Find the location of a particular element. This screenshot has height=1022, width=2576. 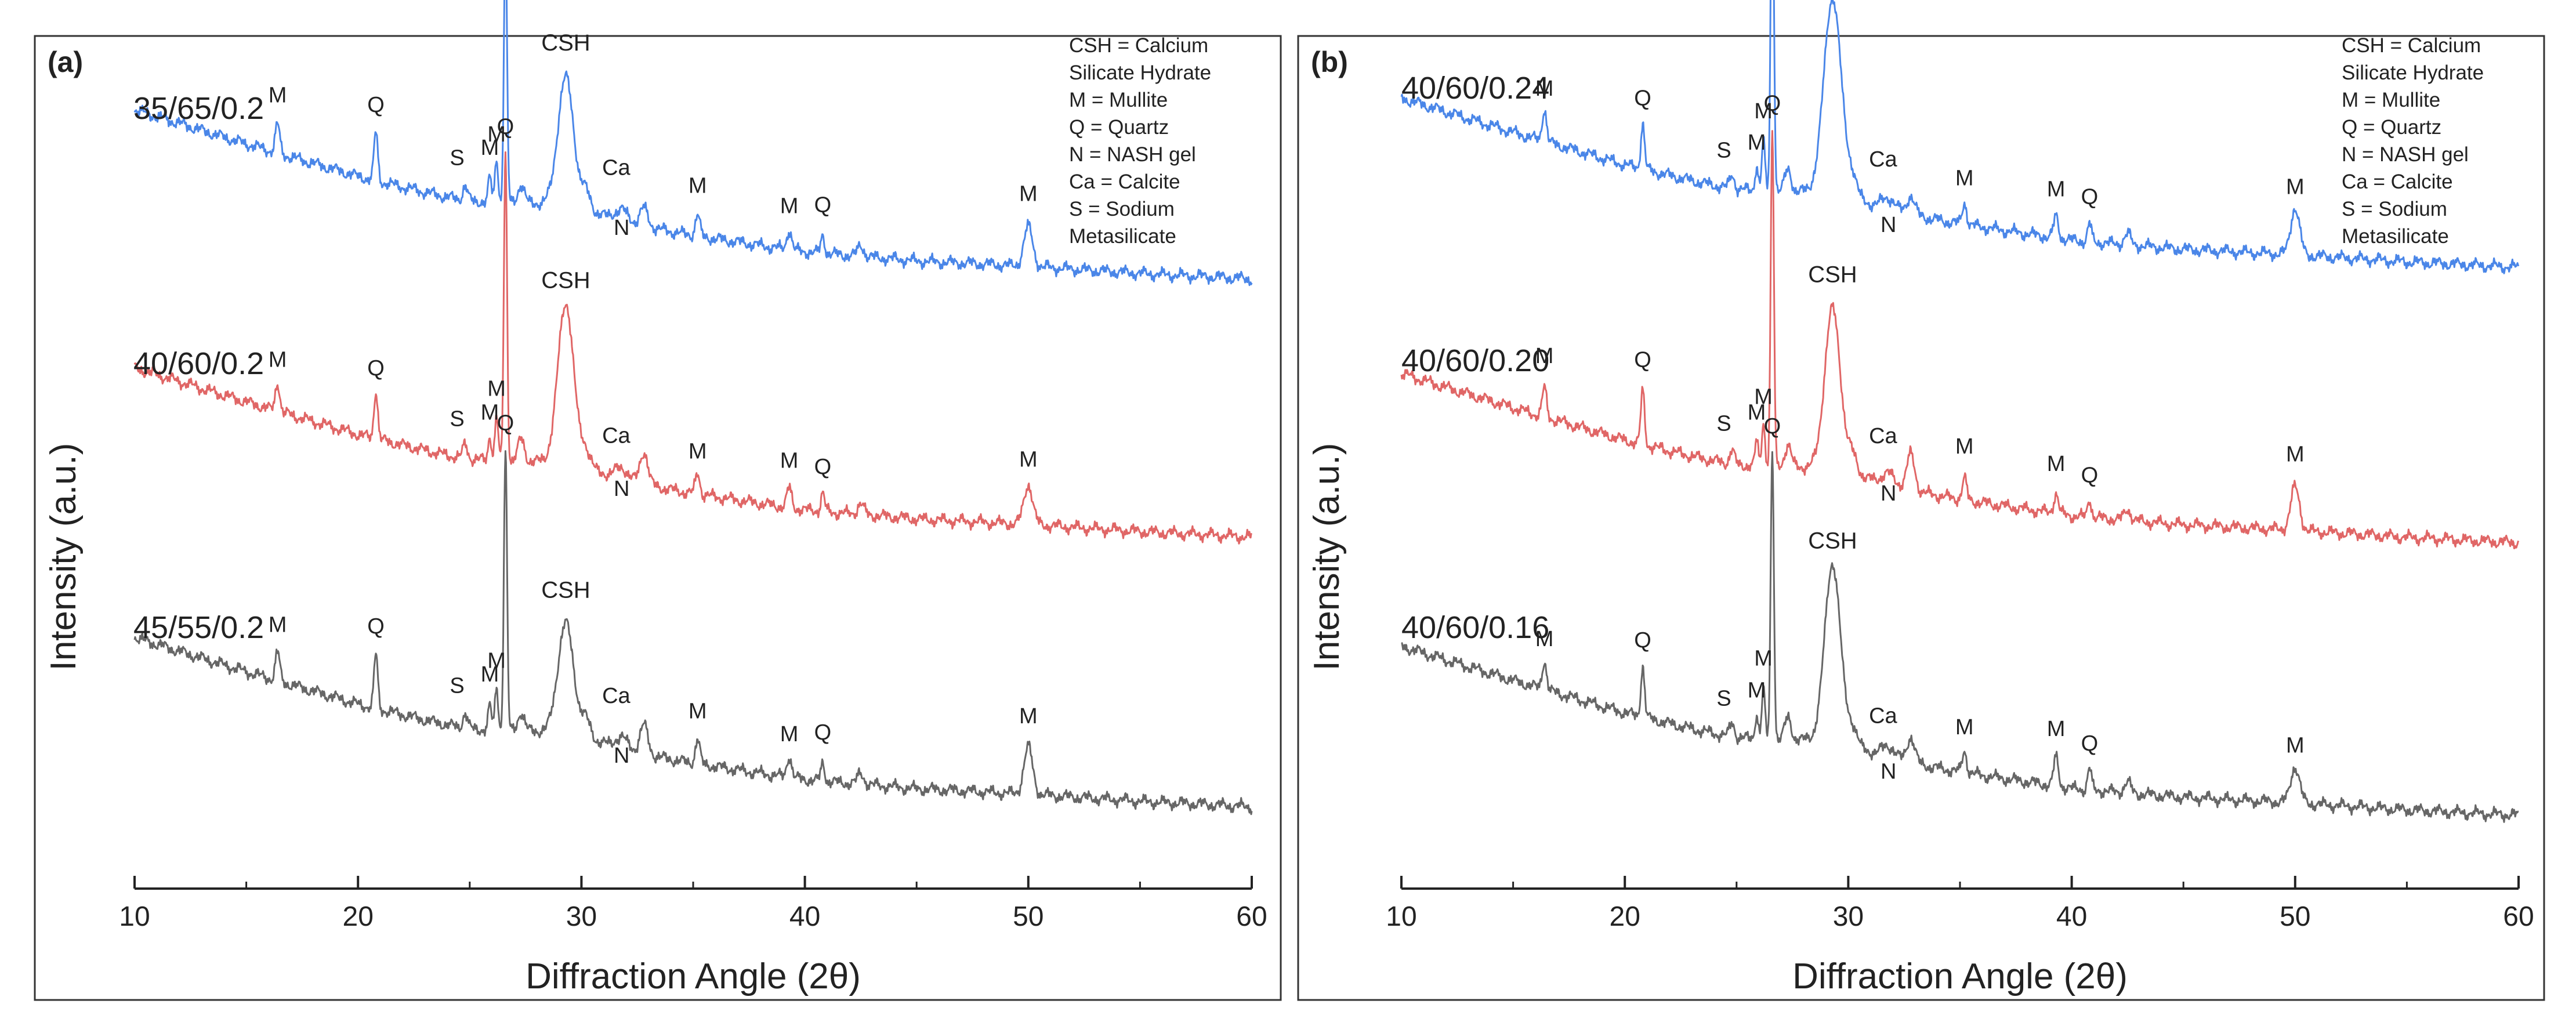

series-label: 40/60/0.24 is located at coordinates (1475, 88).